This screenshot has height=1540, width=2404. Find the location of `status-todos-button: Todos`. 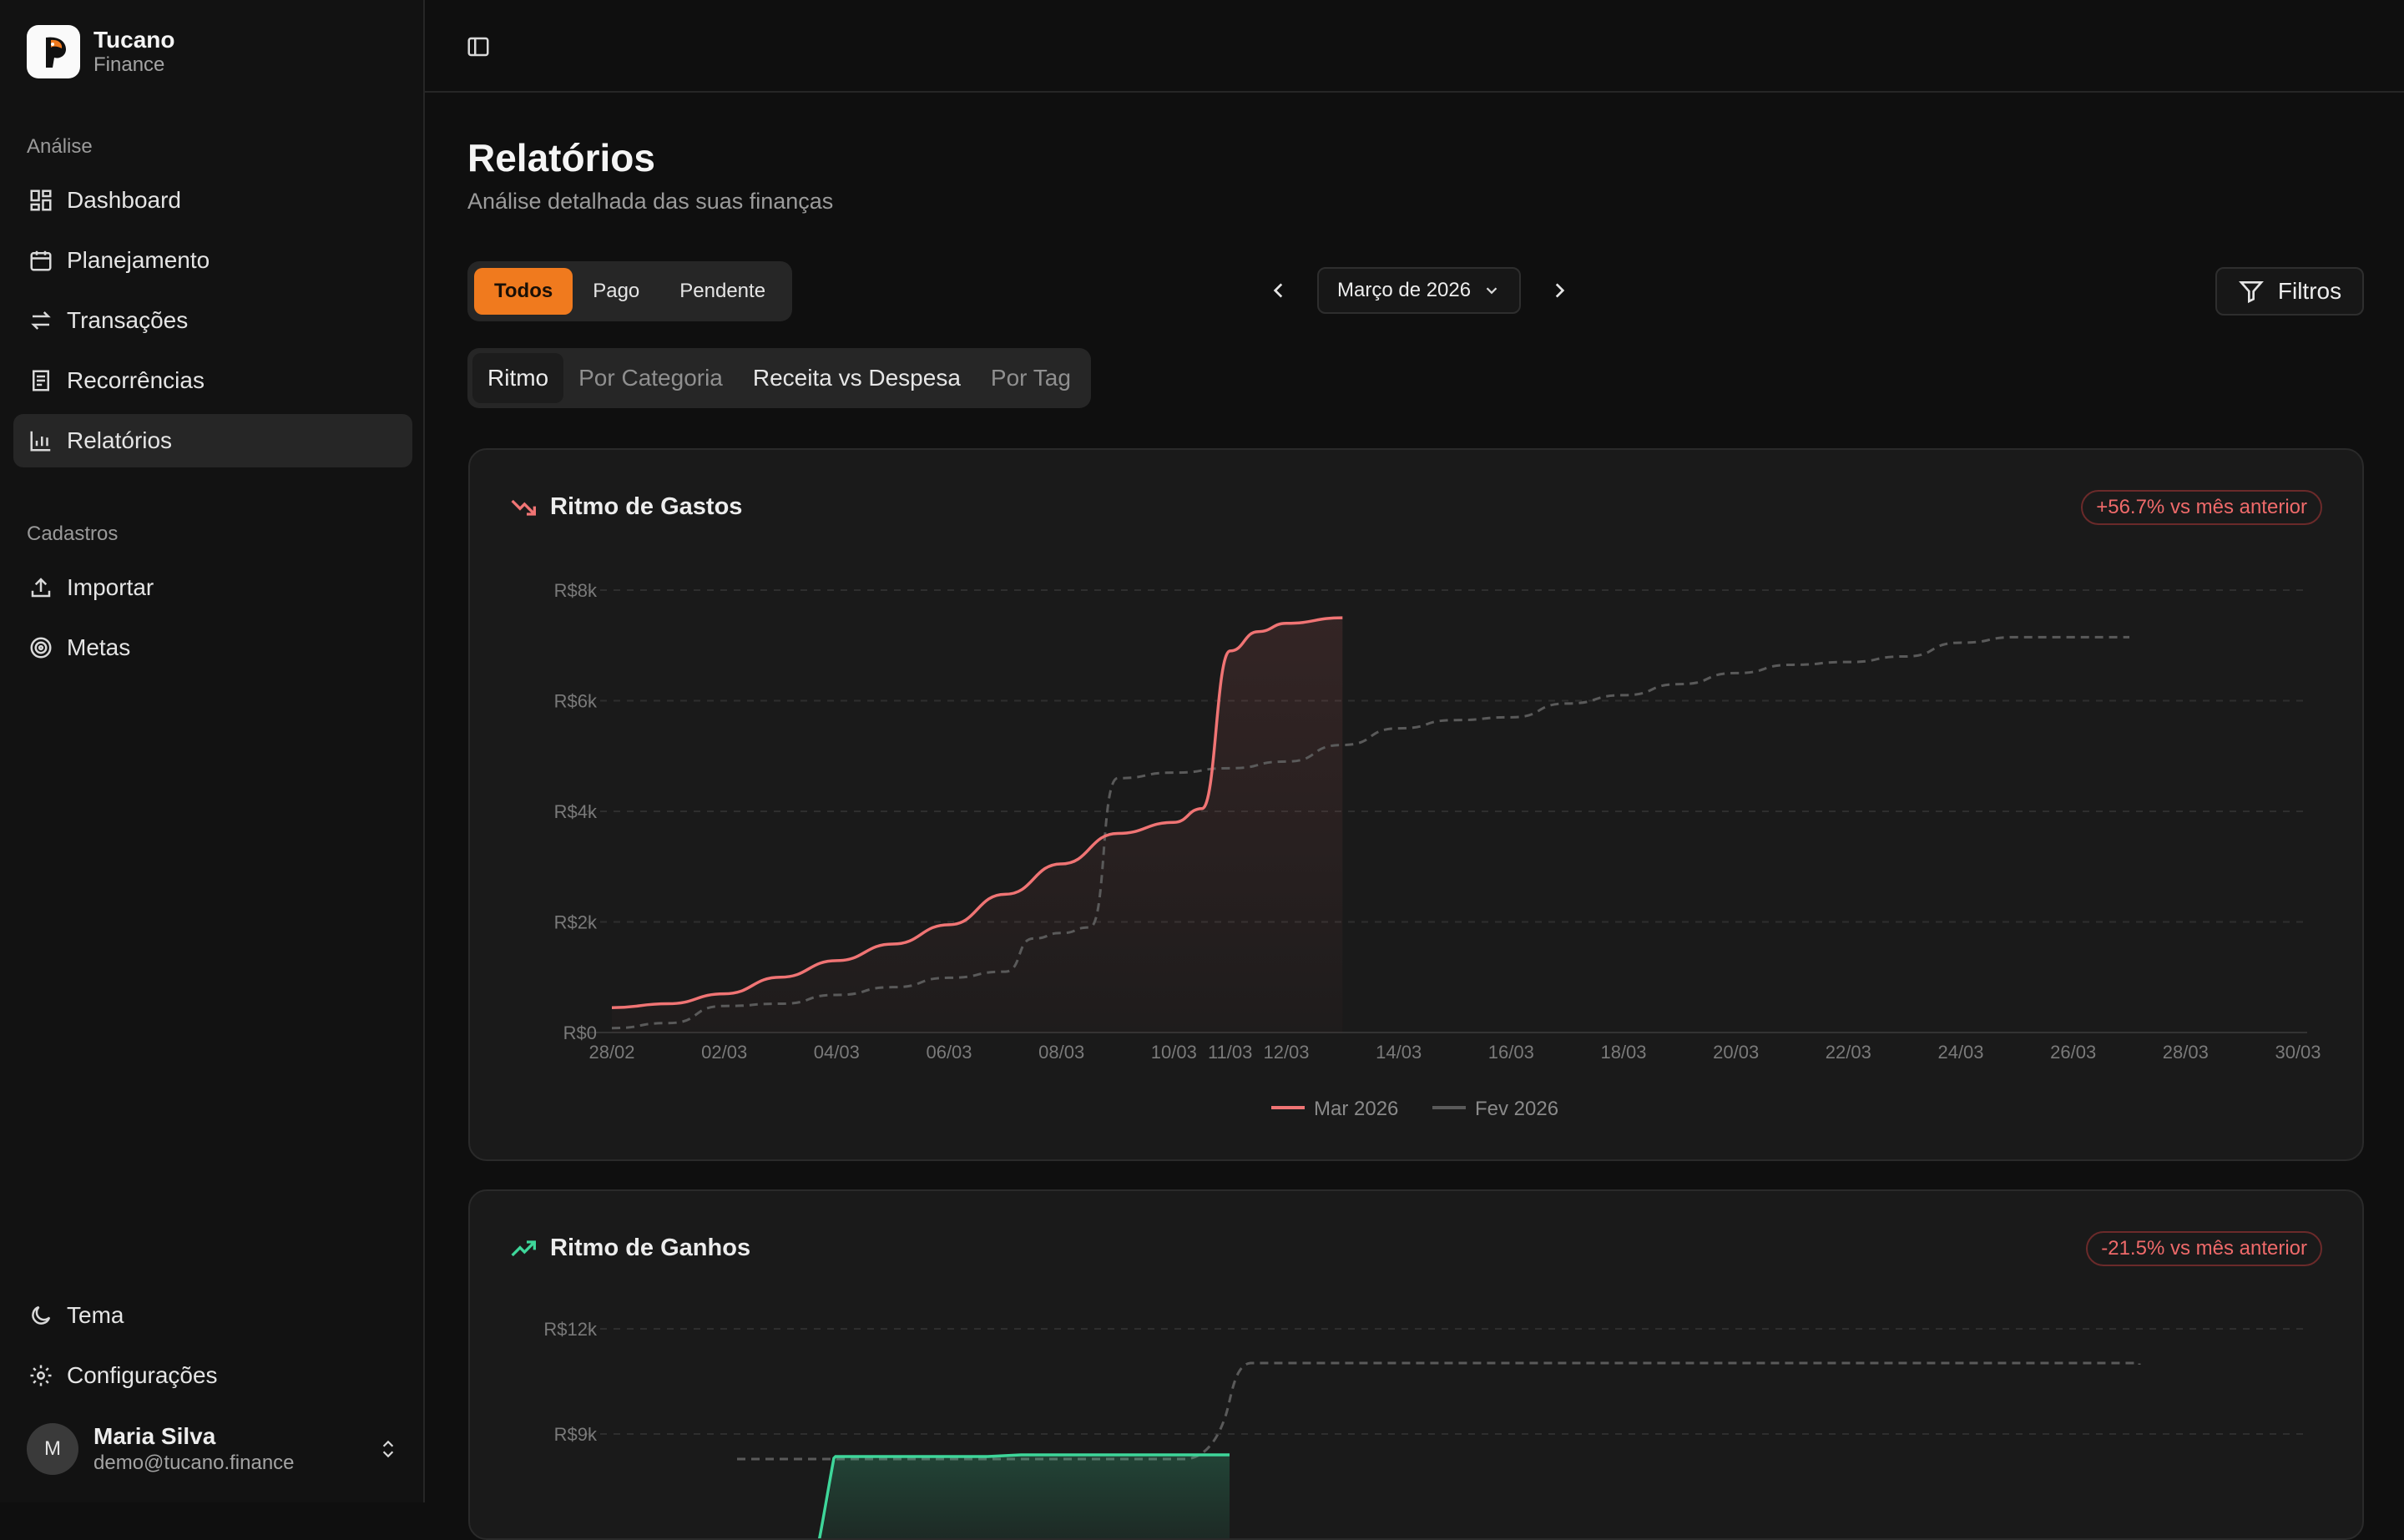

status-todos-button: Todos is located at coordinates (523, 291).